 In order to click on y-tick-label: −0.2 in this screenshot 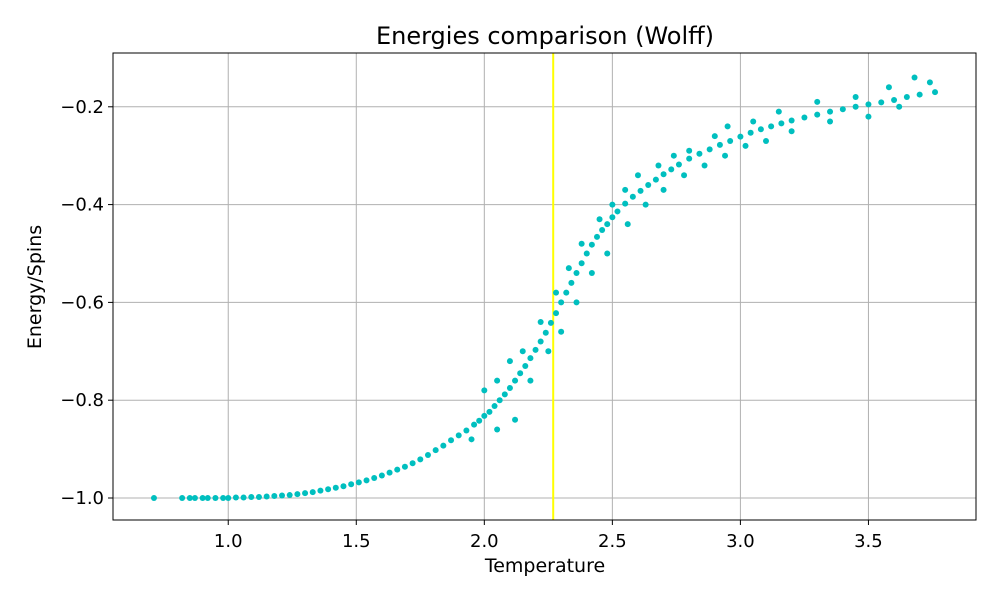, I will do `click(82, 107)`.